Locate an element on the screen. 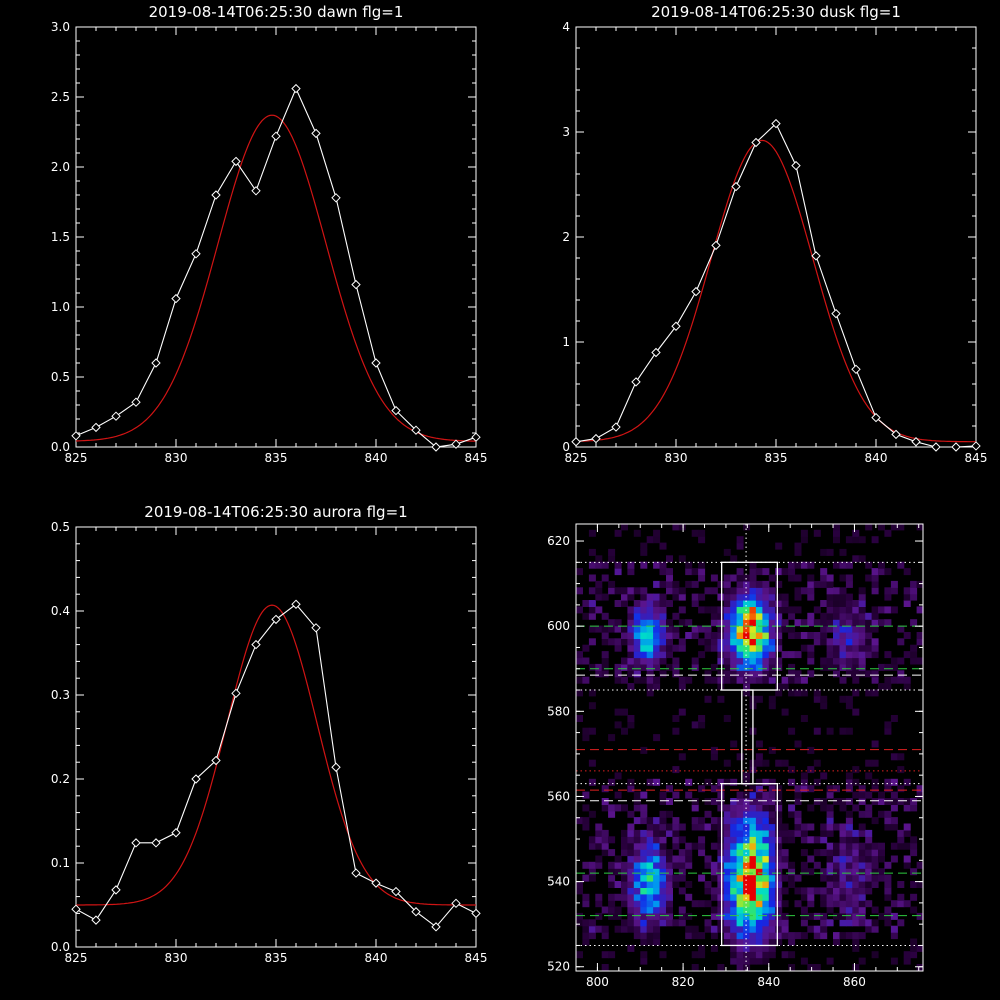 The width and height of the screenshot is (1000, 1000). gaussian-fit-curve is located at coordinates (775, 291).